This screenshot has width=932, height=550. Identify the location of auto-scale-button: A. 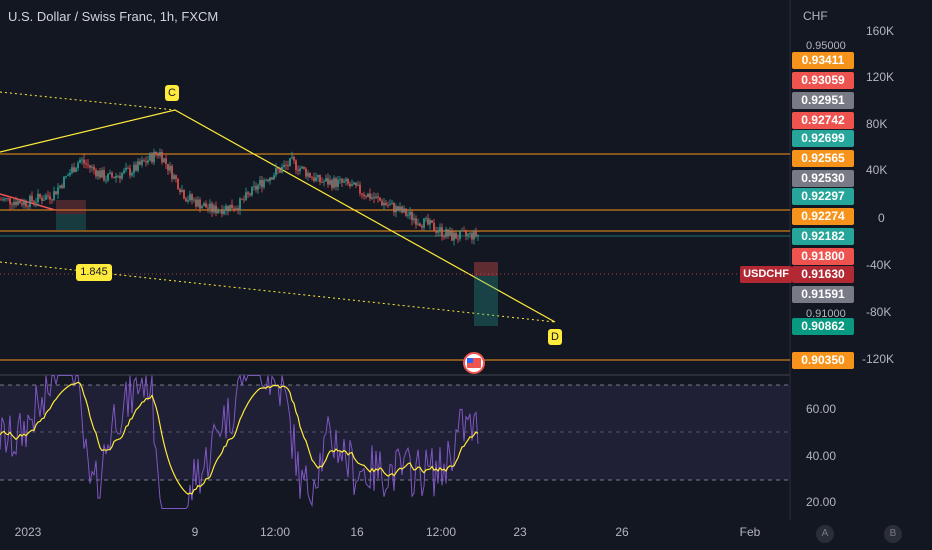
(825, 534).